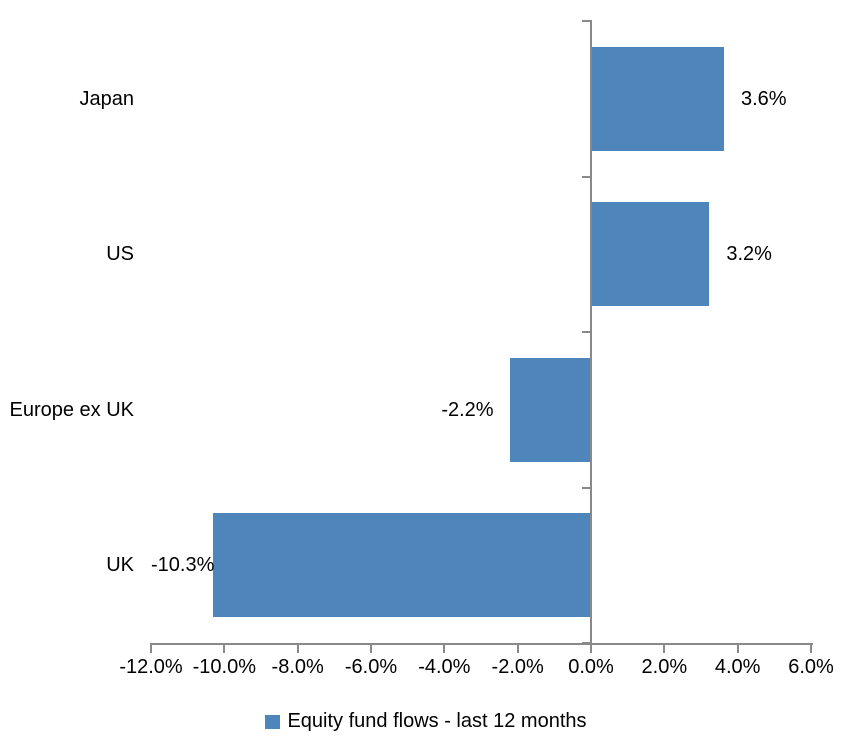  What do you see at coordinates (664, 667) in the screenshot?
I see `x-axis-tick-label: 2.0%` at bounding box center [664, 667].